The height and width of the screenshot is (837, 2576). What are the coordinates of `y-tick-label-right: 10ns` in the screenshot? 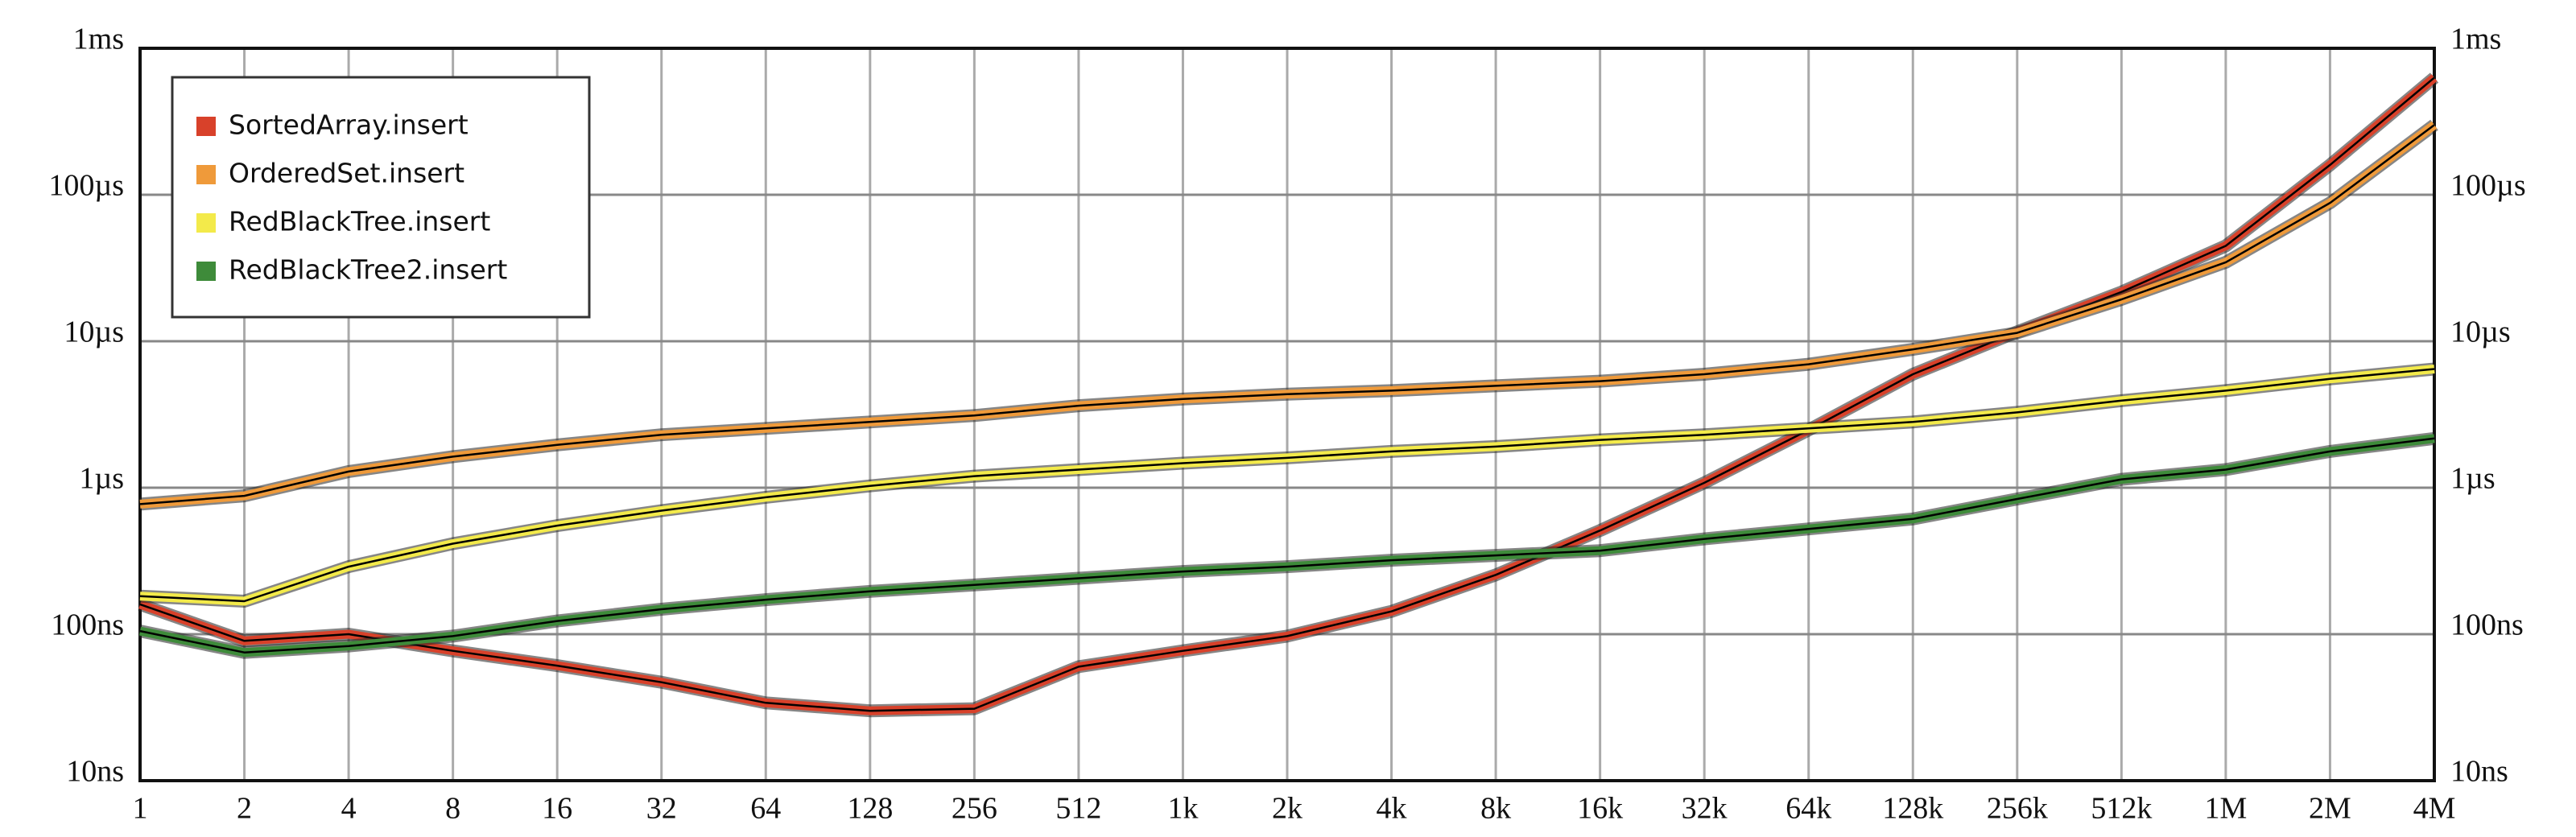 It's located at (2479, 772).